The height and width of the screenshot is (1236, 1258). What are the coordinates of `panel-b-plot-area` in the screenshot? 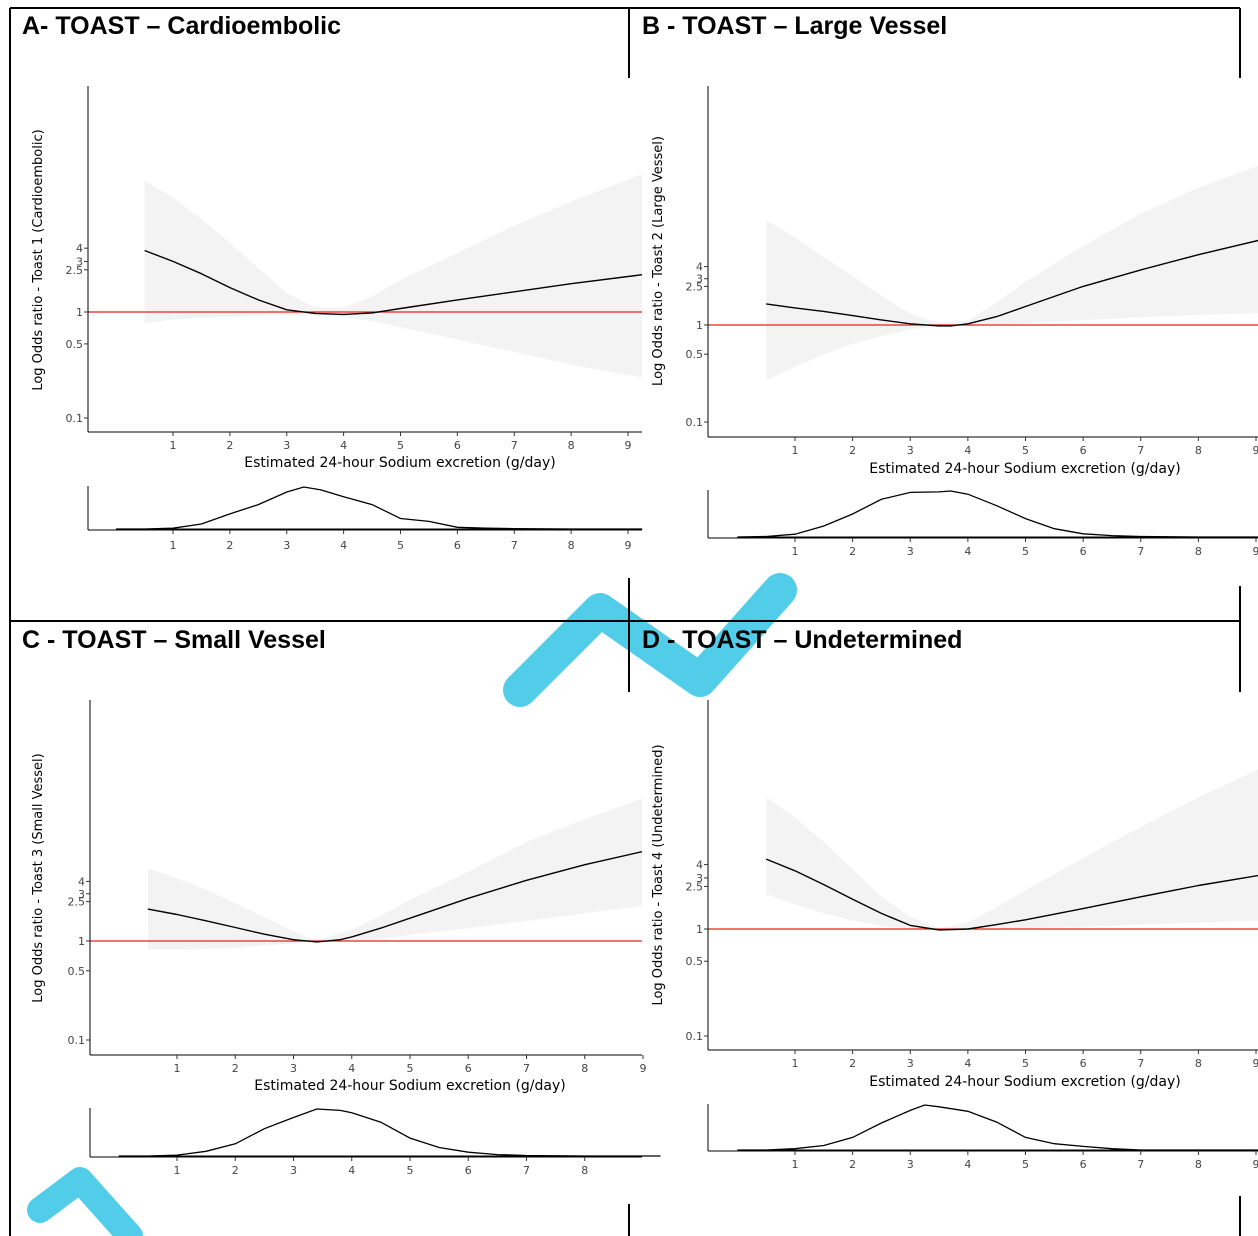 It's located at (983, 273).